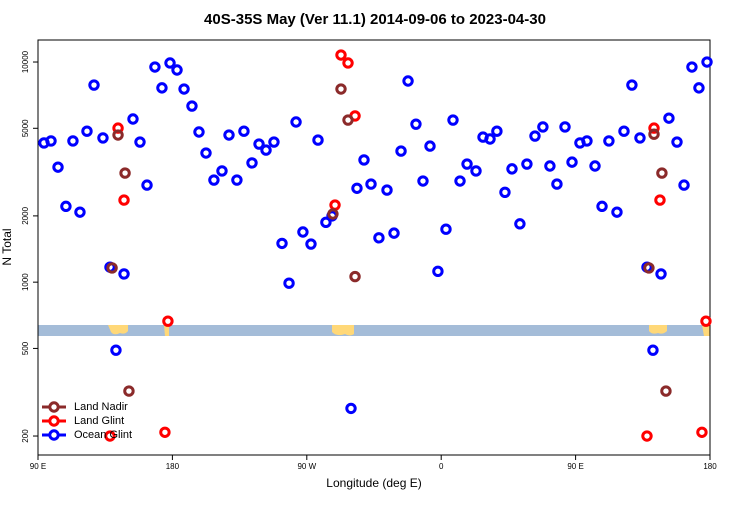  Describe the element at coordinates (99, 421) in the screenshot. I see `legend-label: Land Glint` at that location.